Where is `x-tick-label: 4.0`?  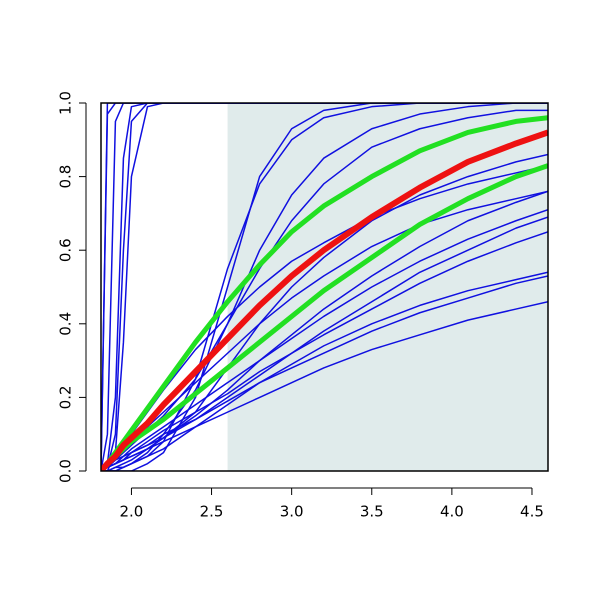 x-tick-label: 4.0 is located at coordinates (452, 512).